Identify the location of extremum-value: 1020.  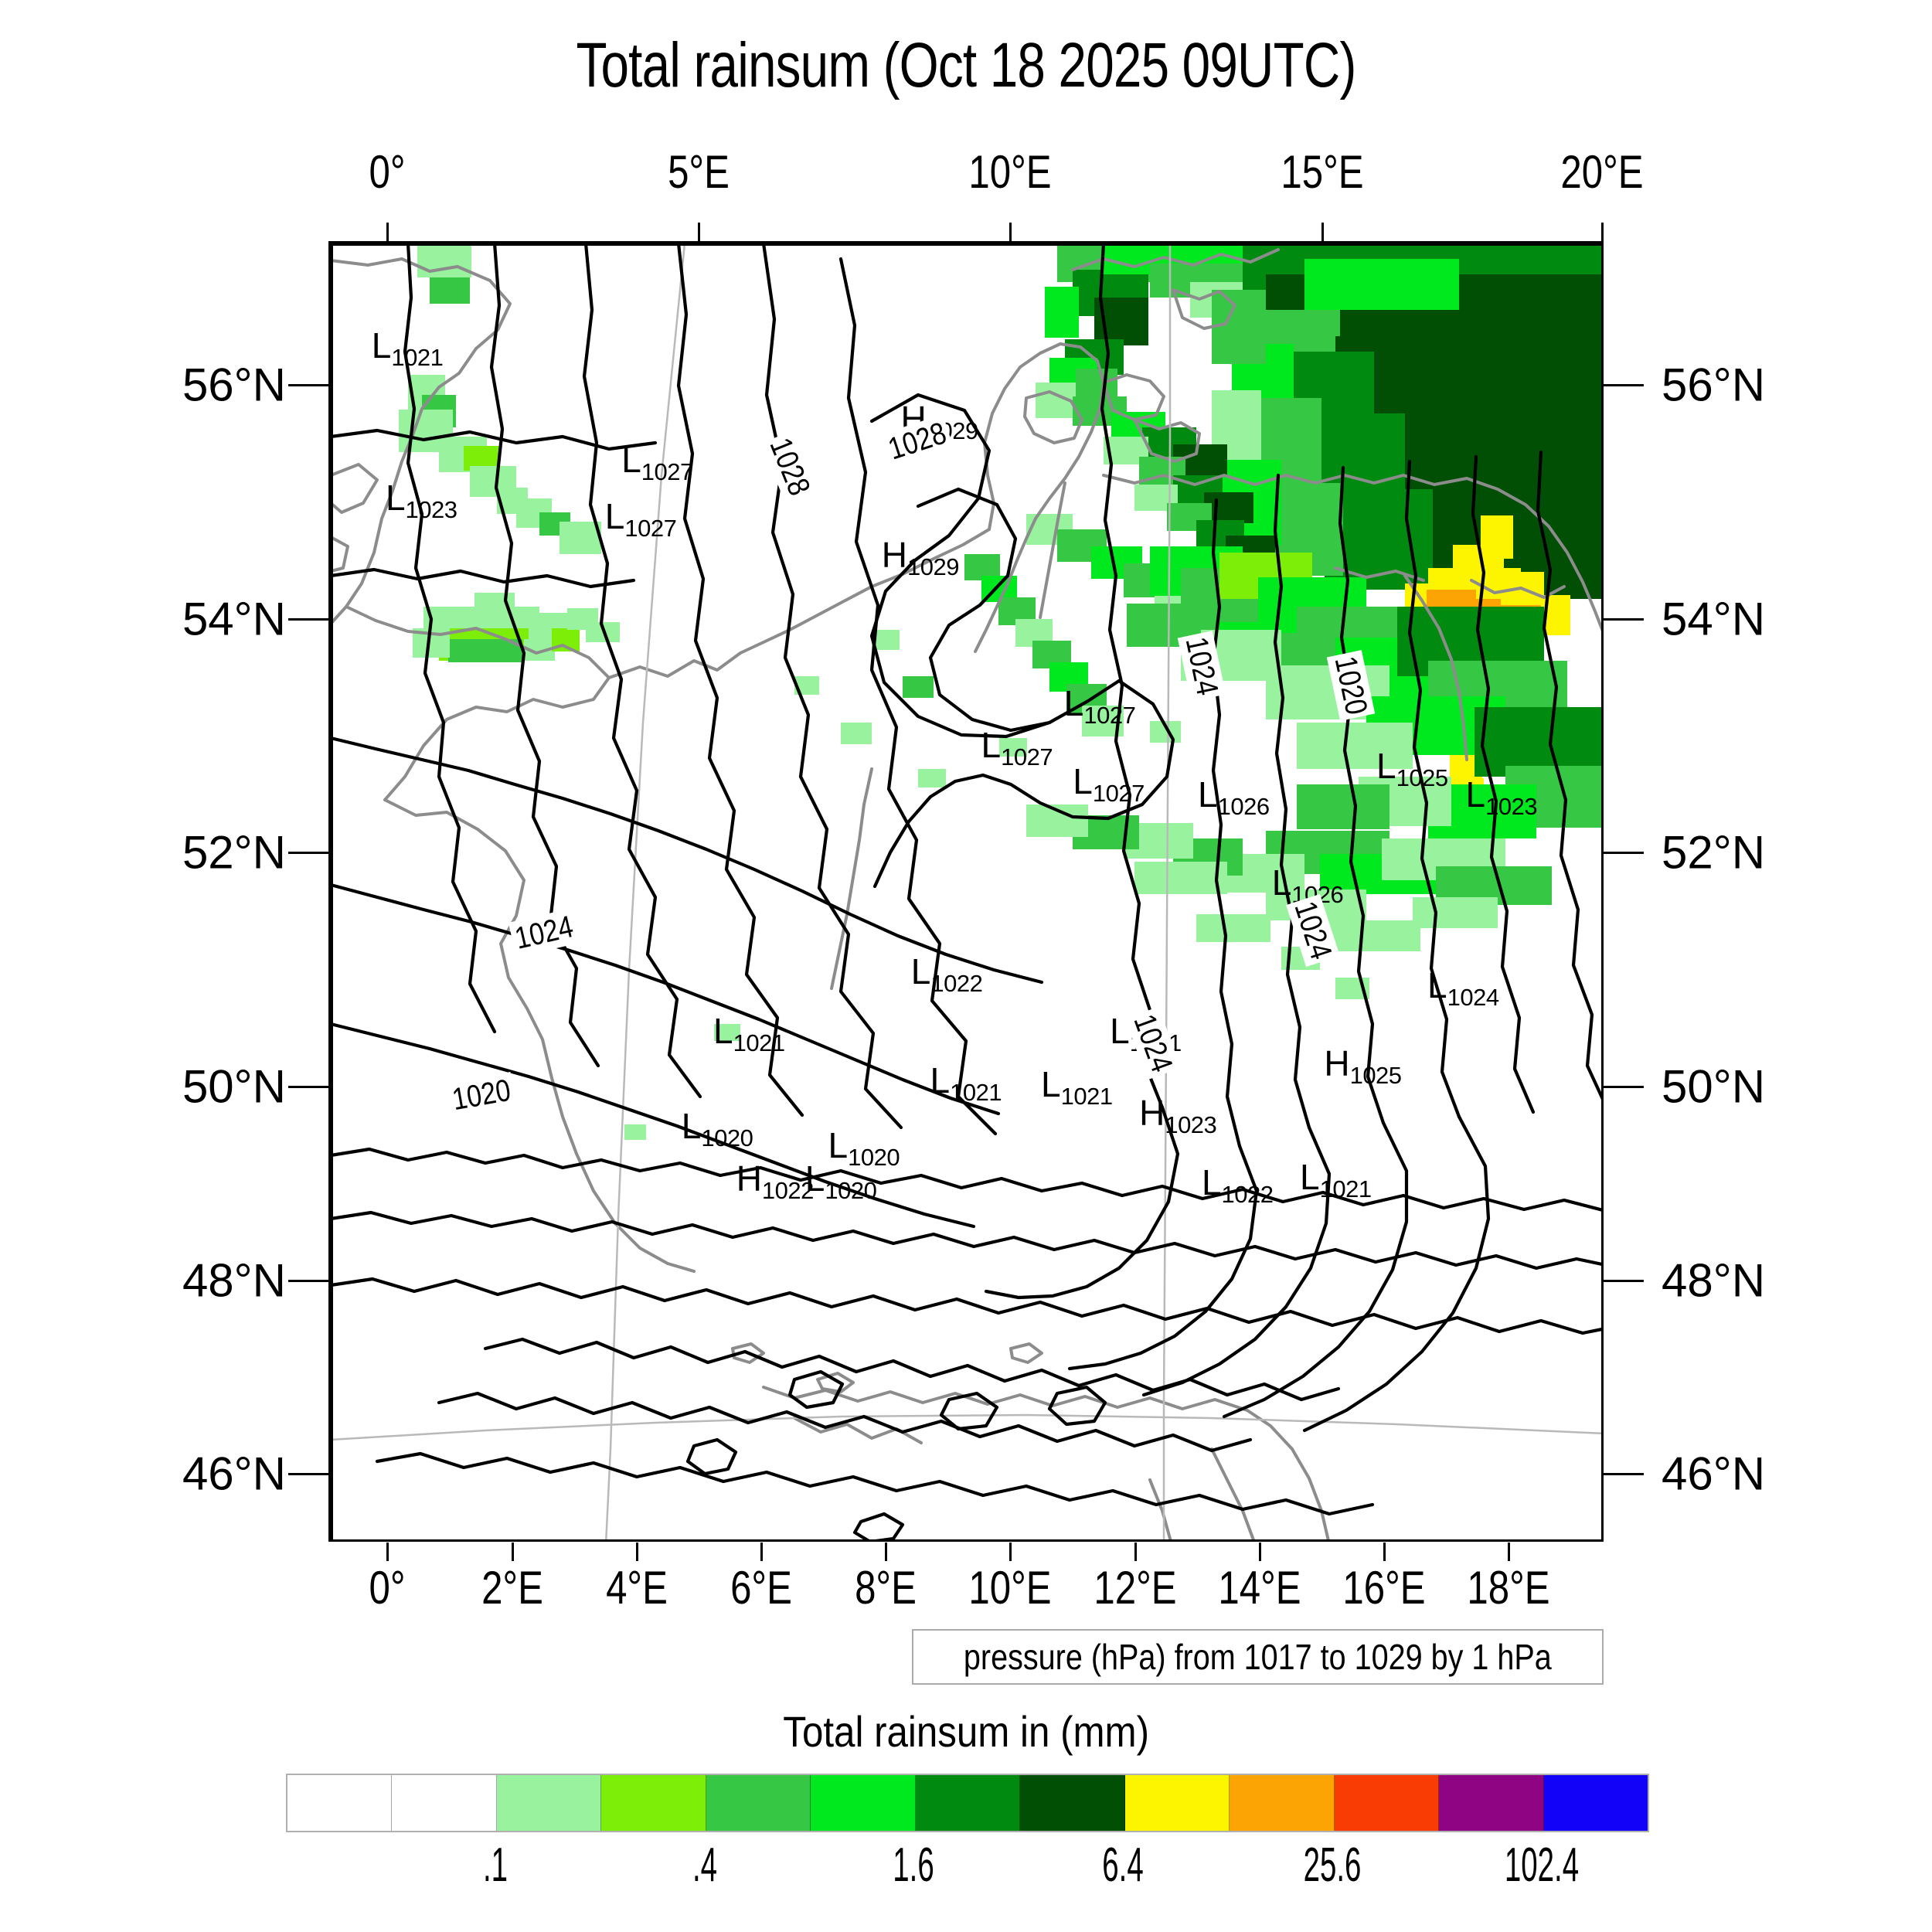
(727, 1138).